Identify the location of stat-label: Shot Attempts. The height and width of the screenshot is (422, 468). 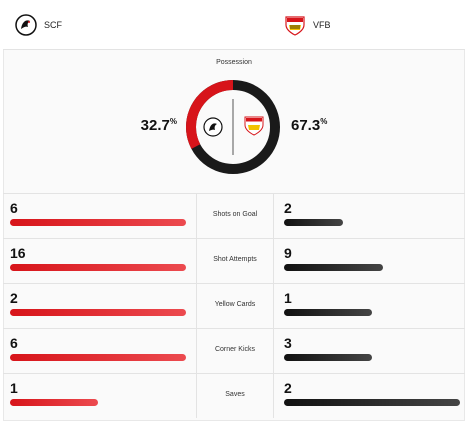
(235, 259).